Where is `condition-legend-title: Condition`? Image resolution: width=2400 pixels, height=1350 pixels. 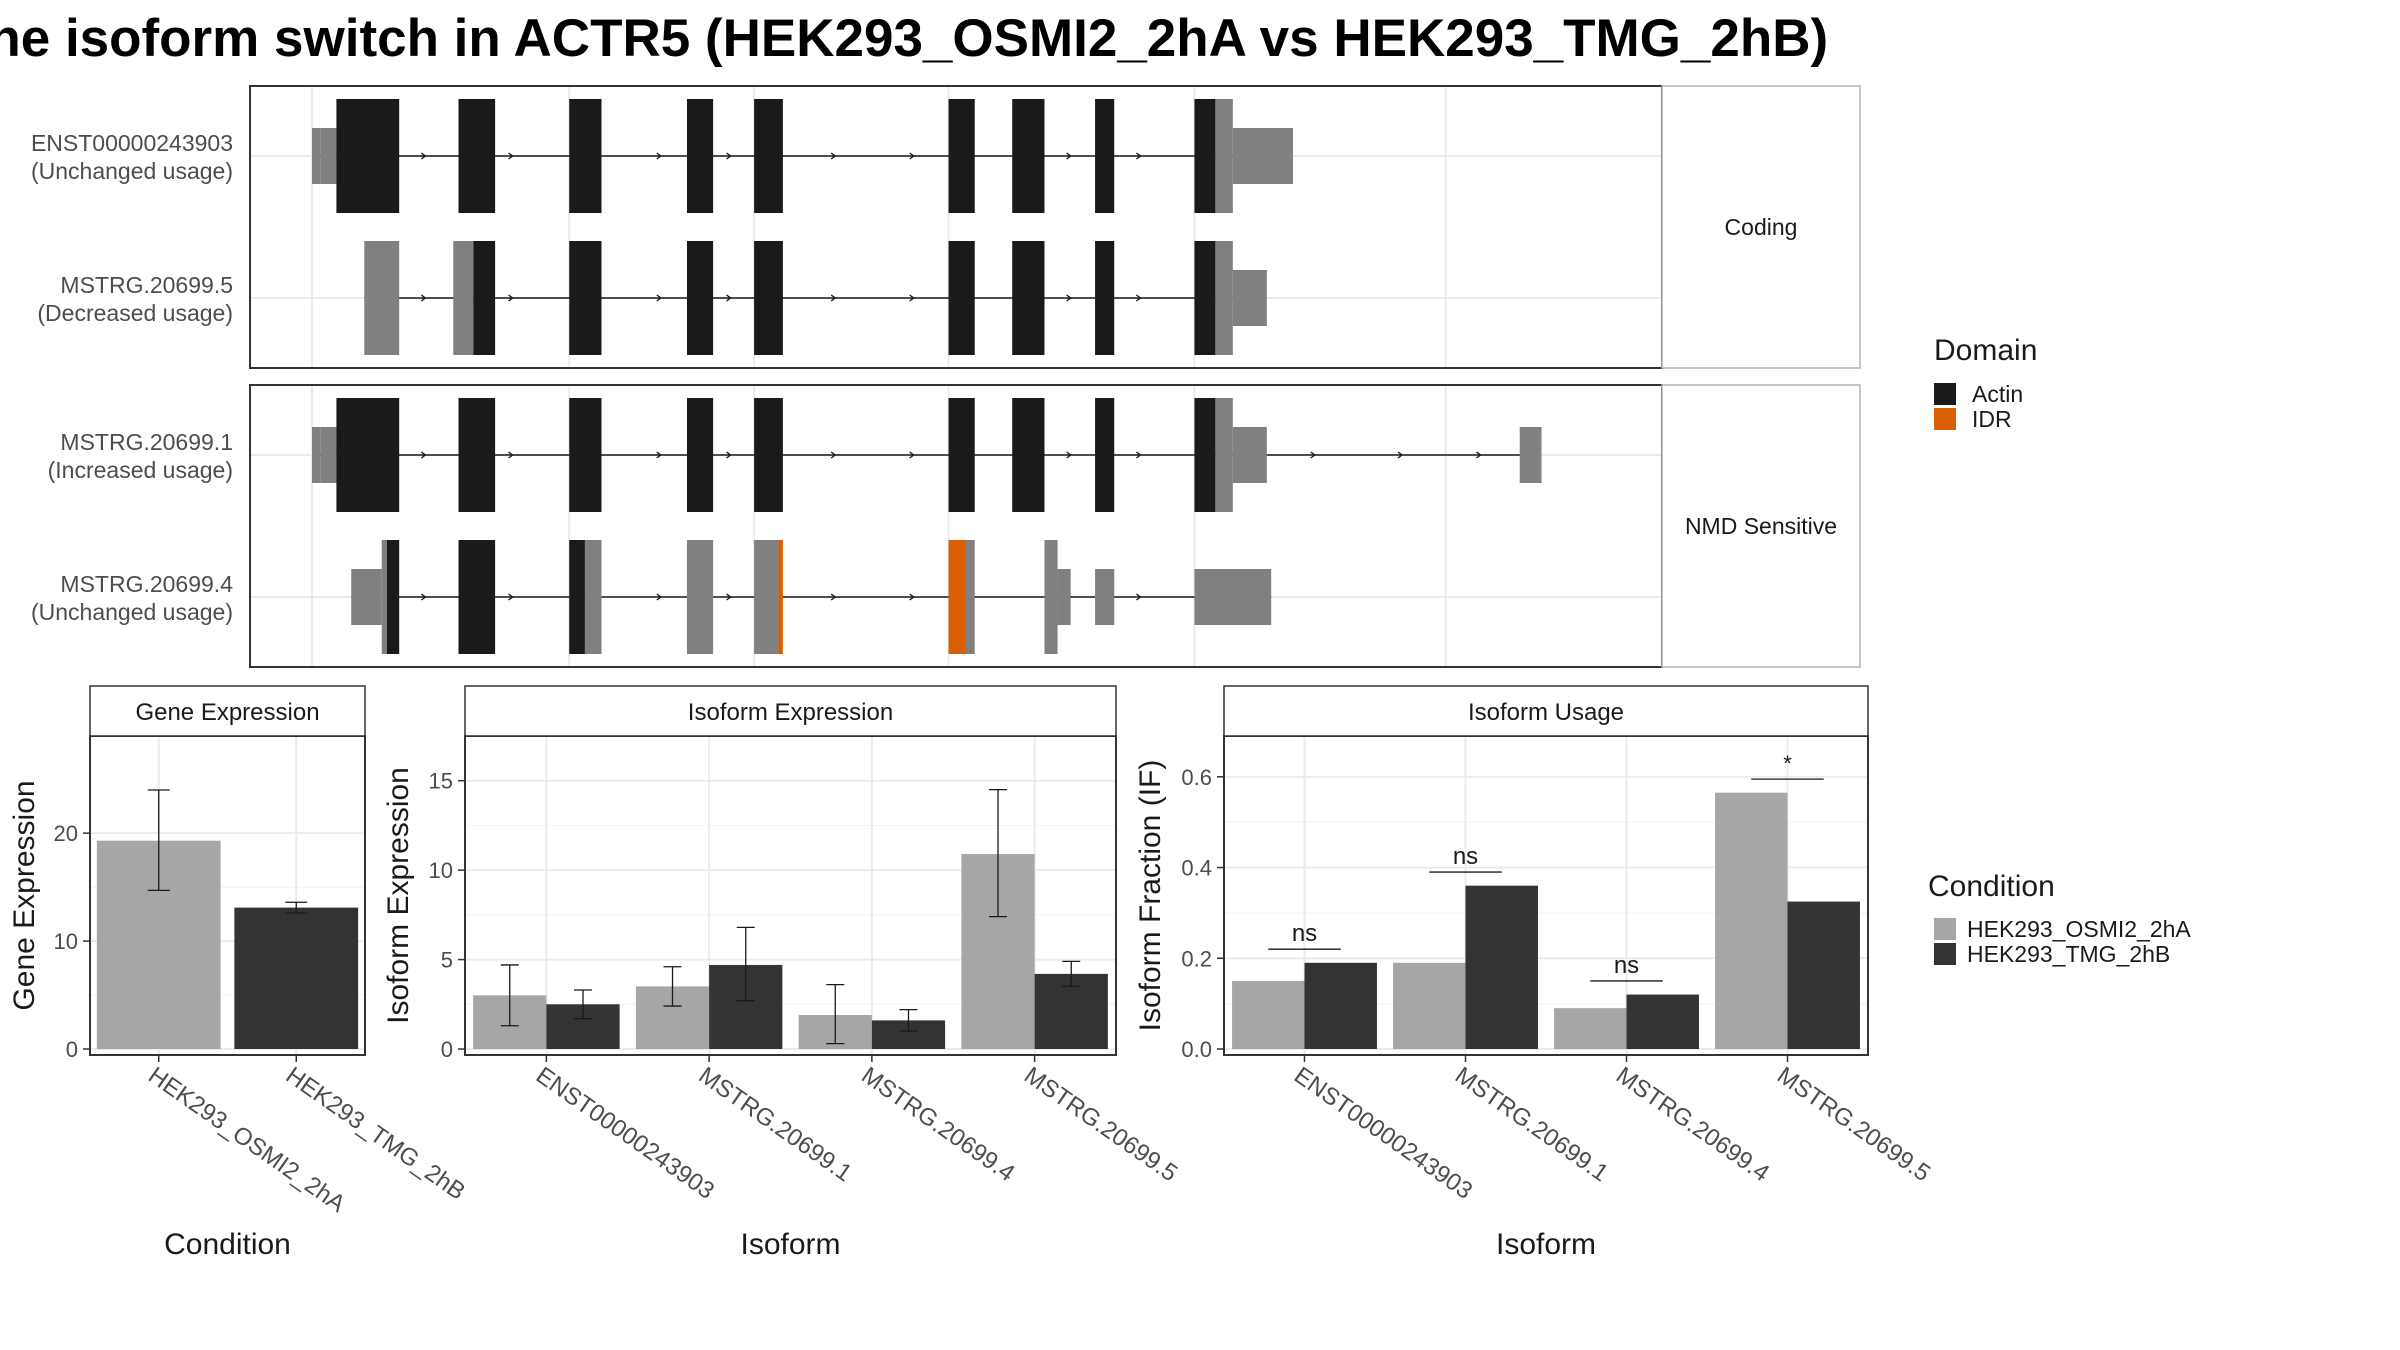
condition-legend-title: Condition is located at coordinates (1991, 886).